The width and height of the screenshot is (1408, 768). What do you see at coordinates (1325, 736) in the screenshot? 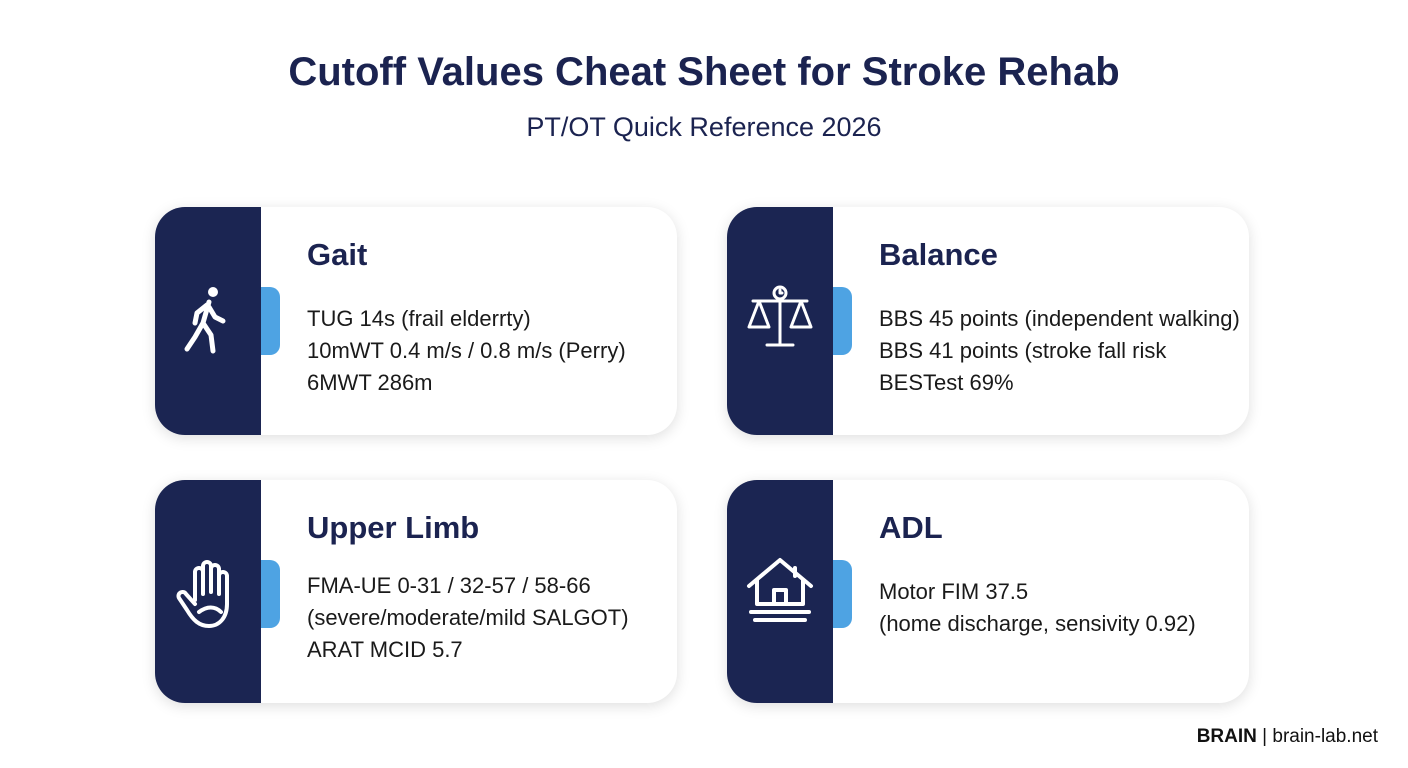
I see `site: brain-lab.net` at bounding box center [1325, 736].